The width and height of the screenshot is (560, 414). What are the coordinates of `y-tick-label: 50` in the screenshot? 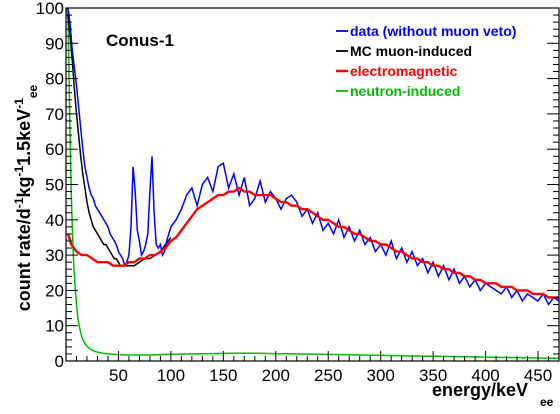 It's located at (54, 185).